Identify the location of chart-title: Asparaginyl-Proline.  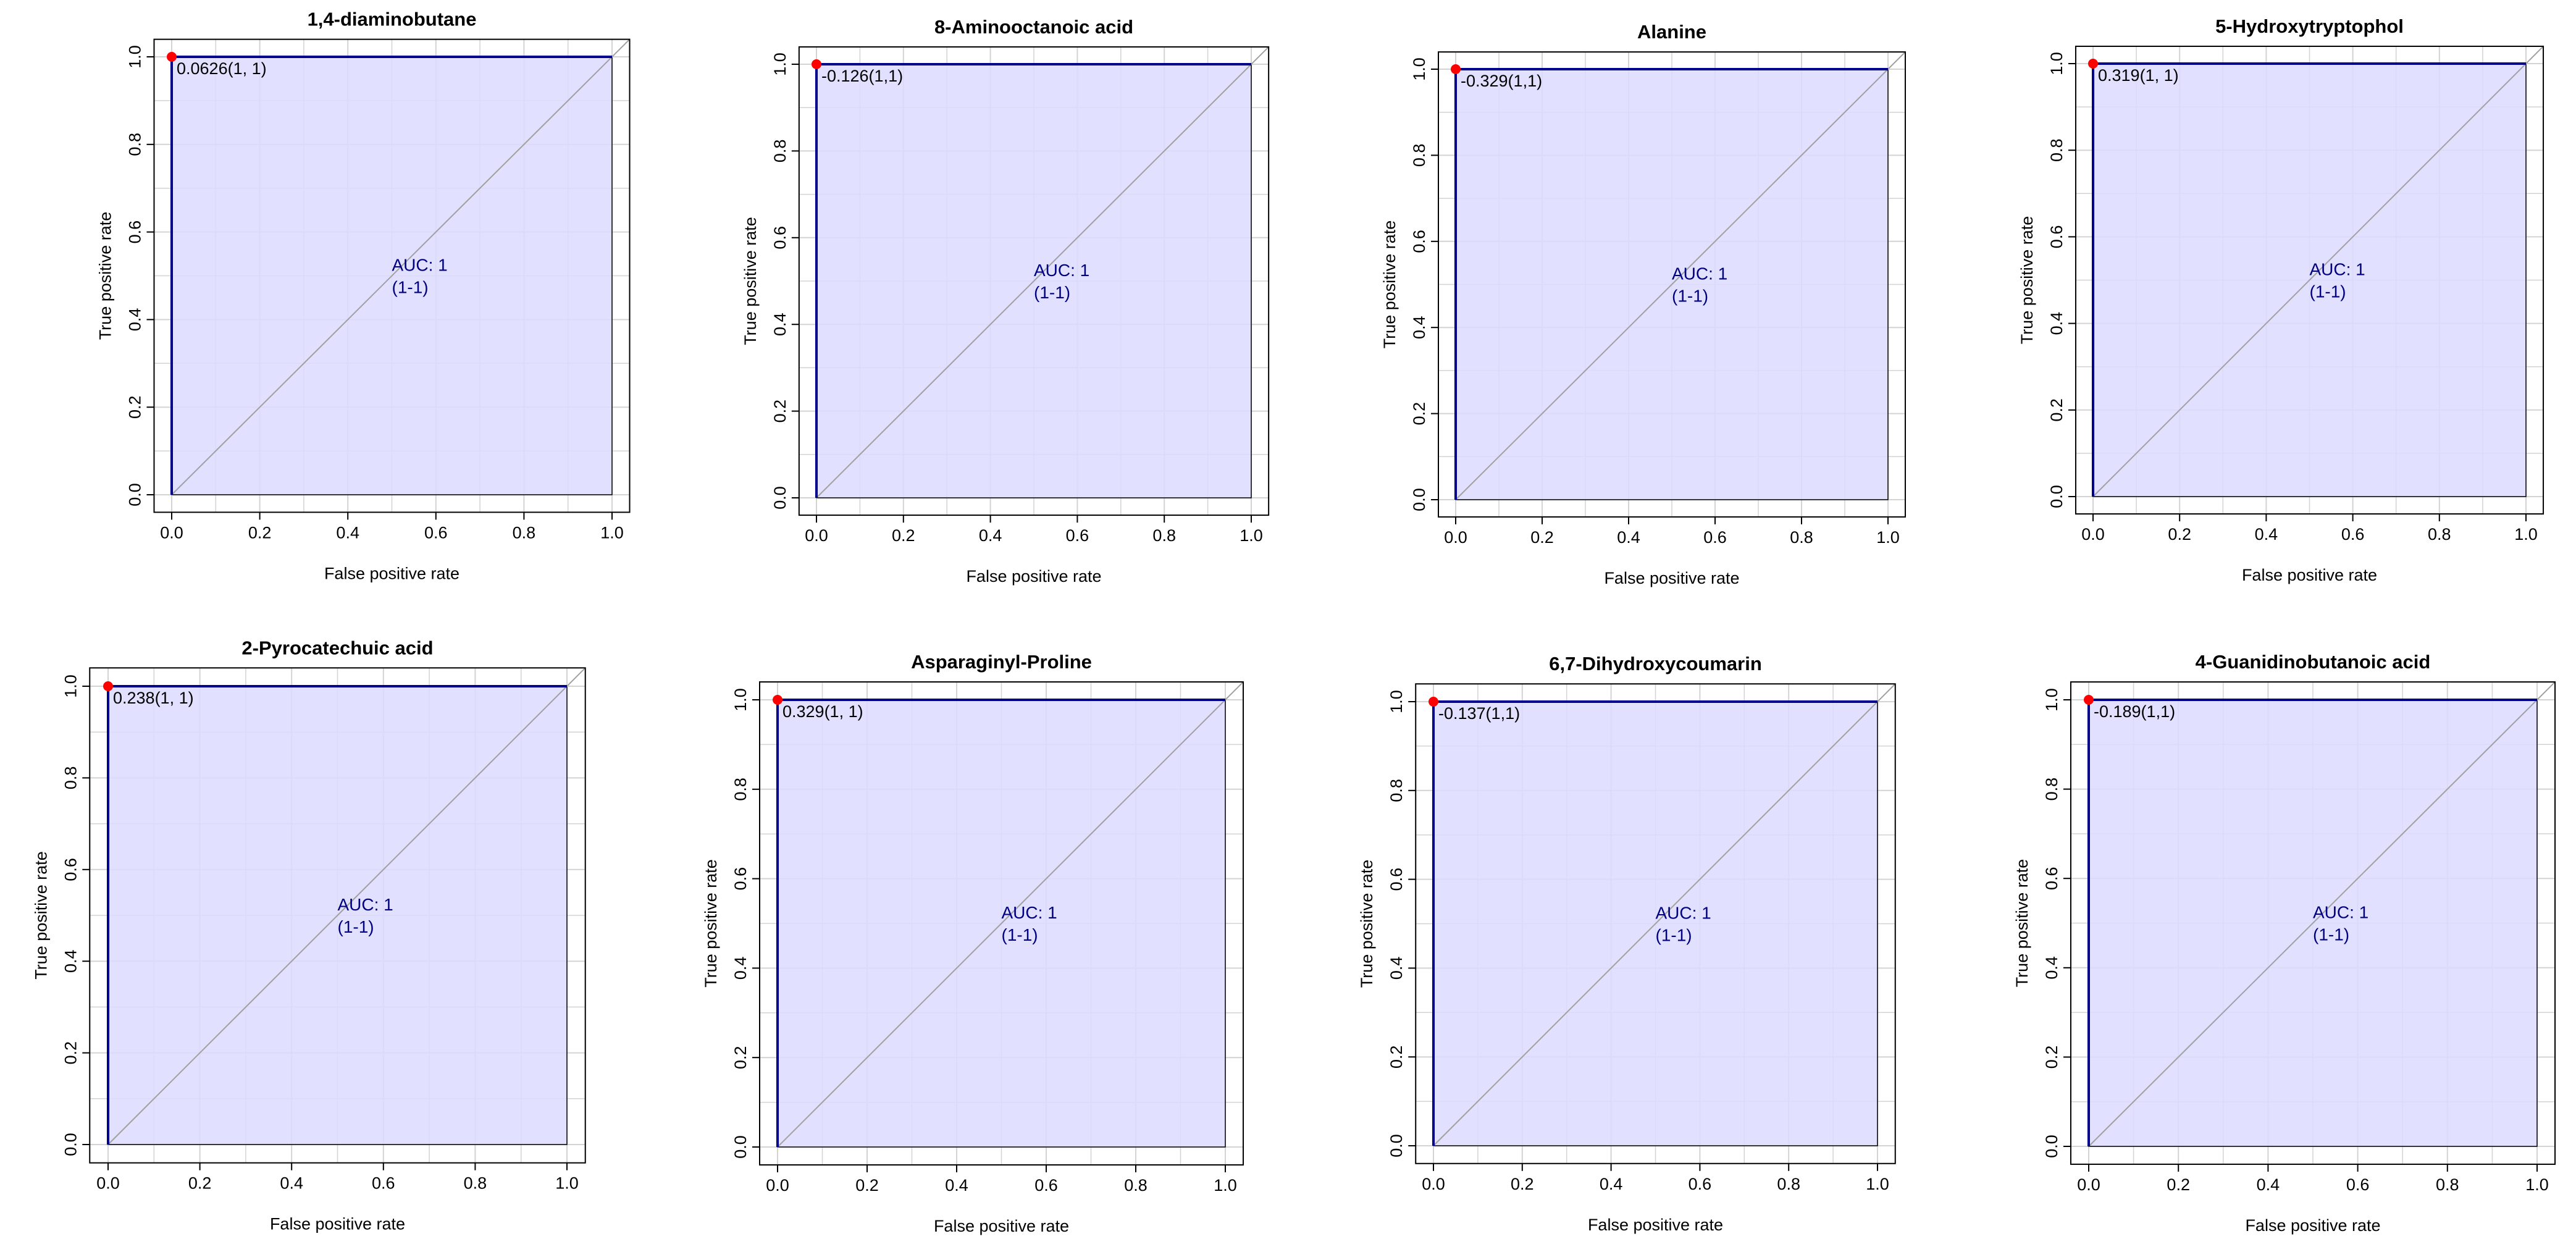
(1001, 662).